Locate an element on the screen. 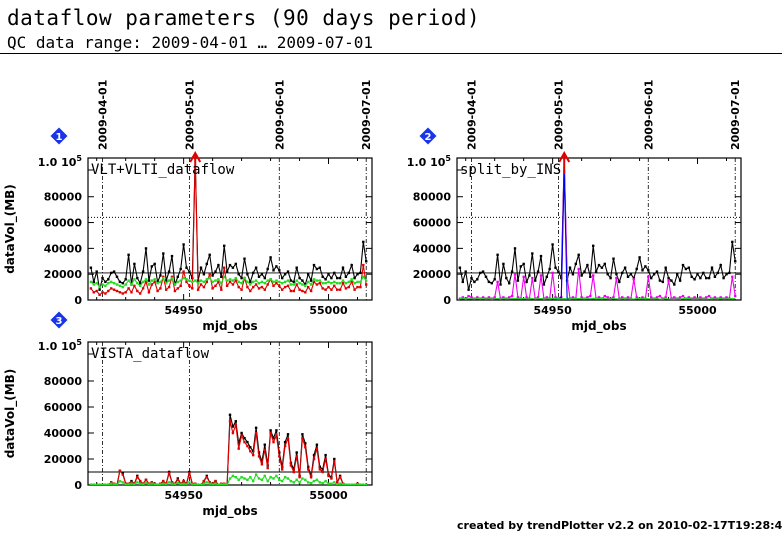 Image resolution: width=782 pixels, height=542 pixels. y-axis-label: dataVol_(MB) is located at coordinates (10, 229).